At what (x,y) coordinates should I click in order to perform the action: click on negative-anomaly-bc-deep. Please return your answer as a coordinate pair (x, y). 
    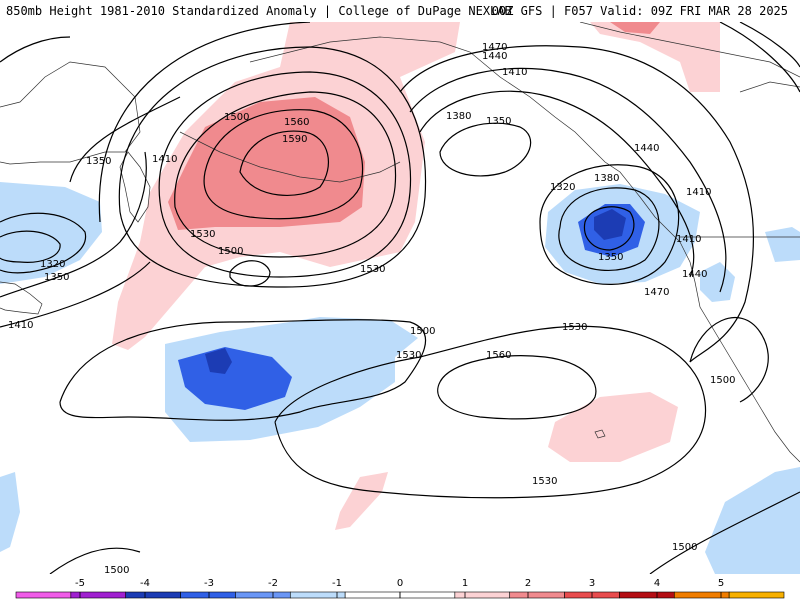
    Looking at the image, I should click on (610, 224).